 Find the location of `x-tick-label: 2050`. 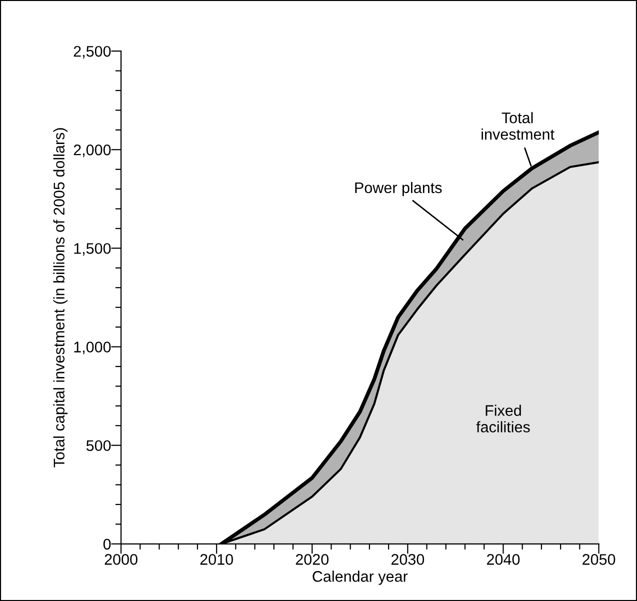

x-tick-label: 2050 is located at coordinates (599, 559).